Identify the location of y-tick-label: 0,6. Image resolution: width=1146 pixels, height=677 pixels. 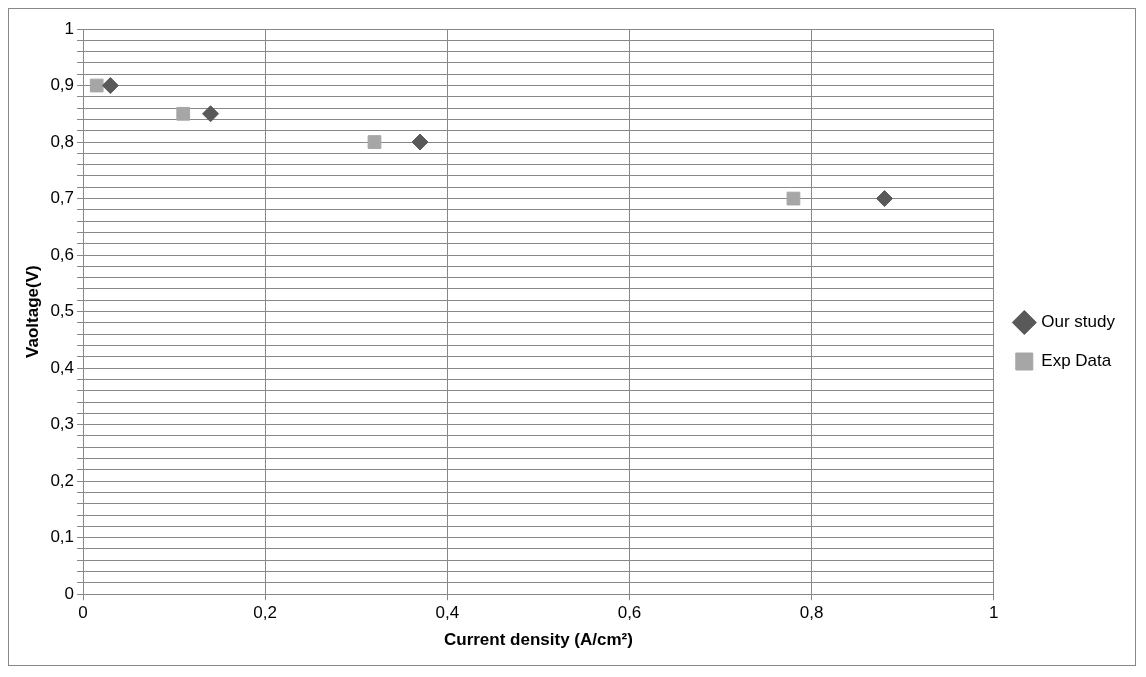
(62, 254).